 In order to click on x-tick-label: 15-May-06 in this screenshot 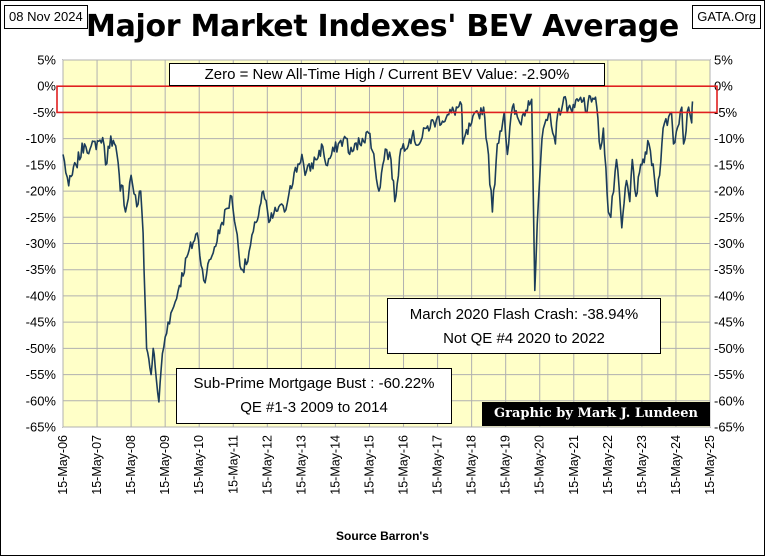, I will do `click(63, 465)`.